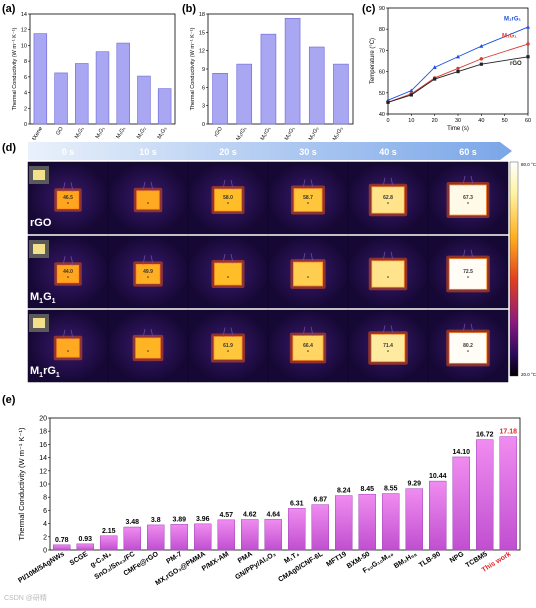 This screenshot has width=536, height=608. I want to click on row-label-main: rGO, so click(41, 223).